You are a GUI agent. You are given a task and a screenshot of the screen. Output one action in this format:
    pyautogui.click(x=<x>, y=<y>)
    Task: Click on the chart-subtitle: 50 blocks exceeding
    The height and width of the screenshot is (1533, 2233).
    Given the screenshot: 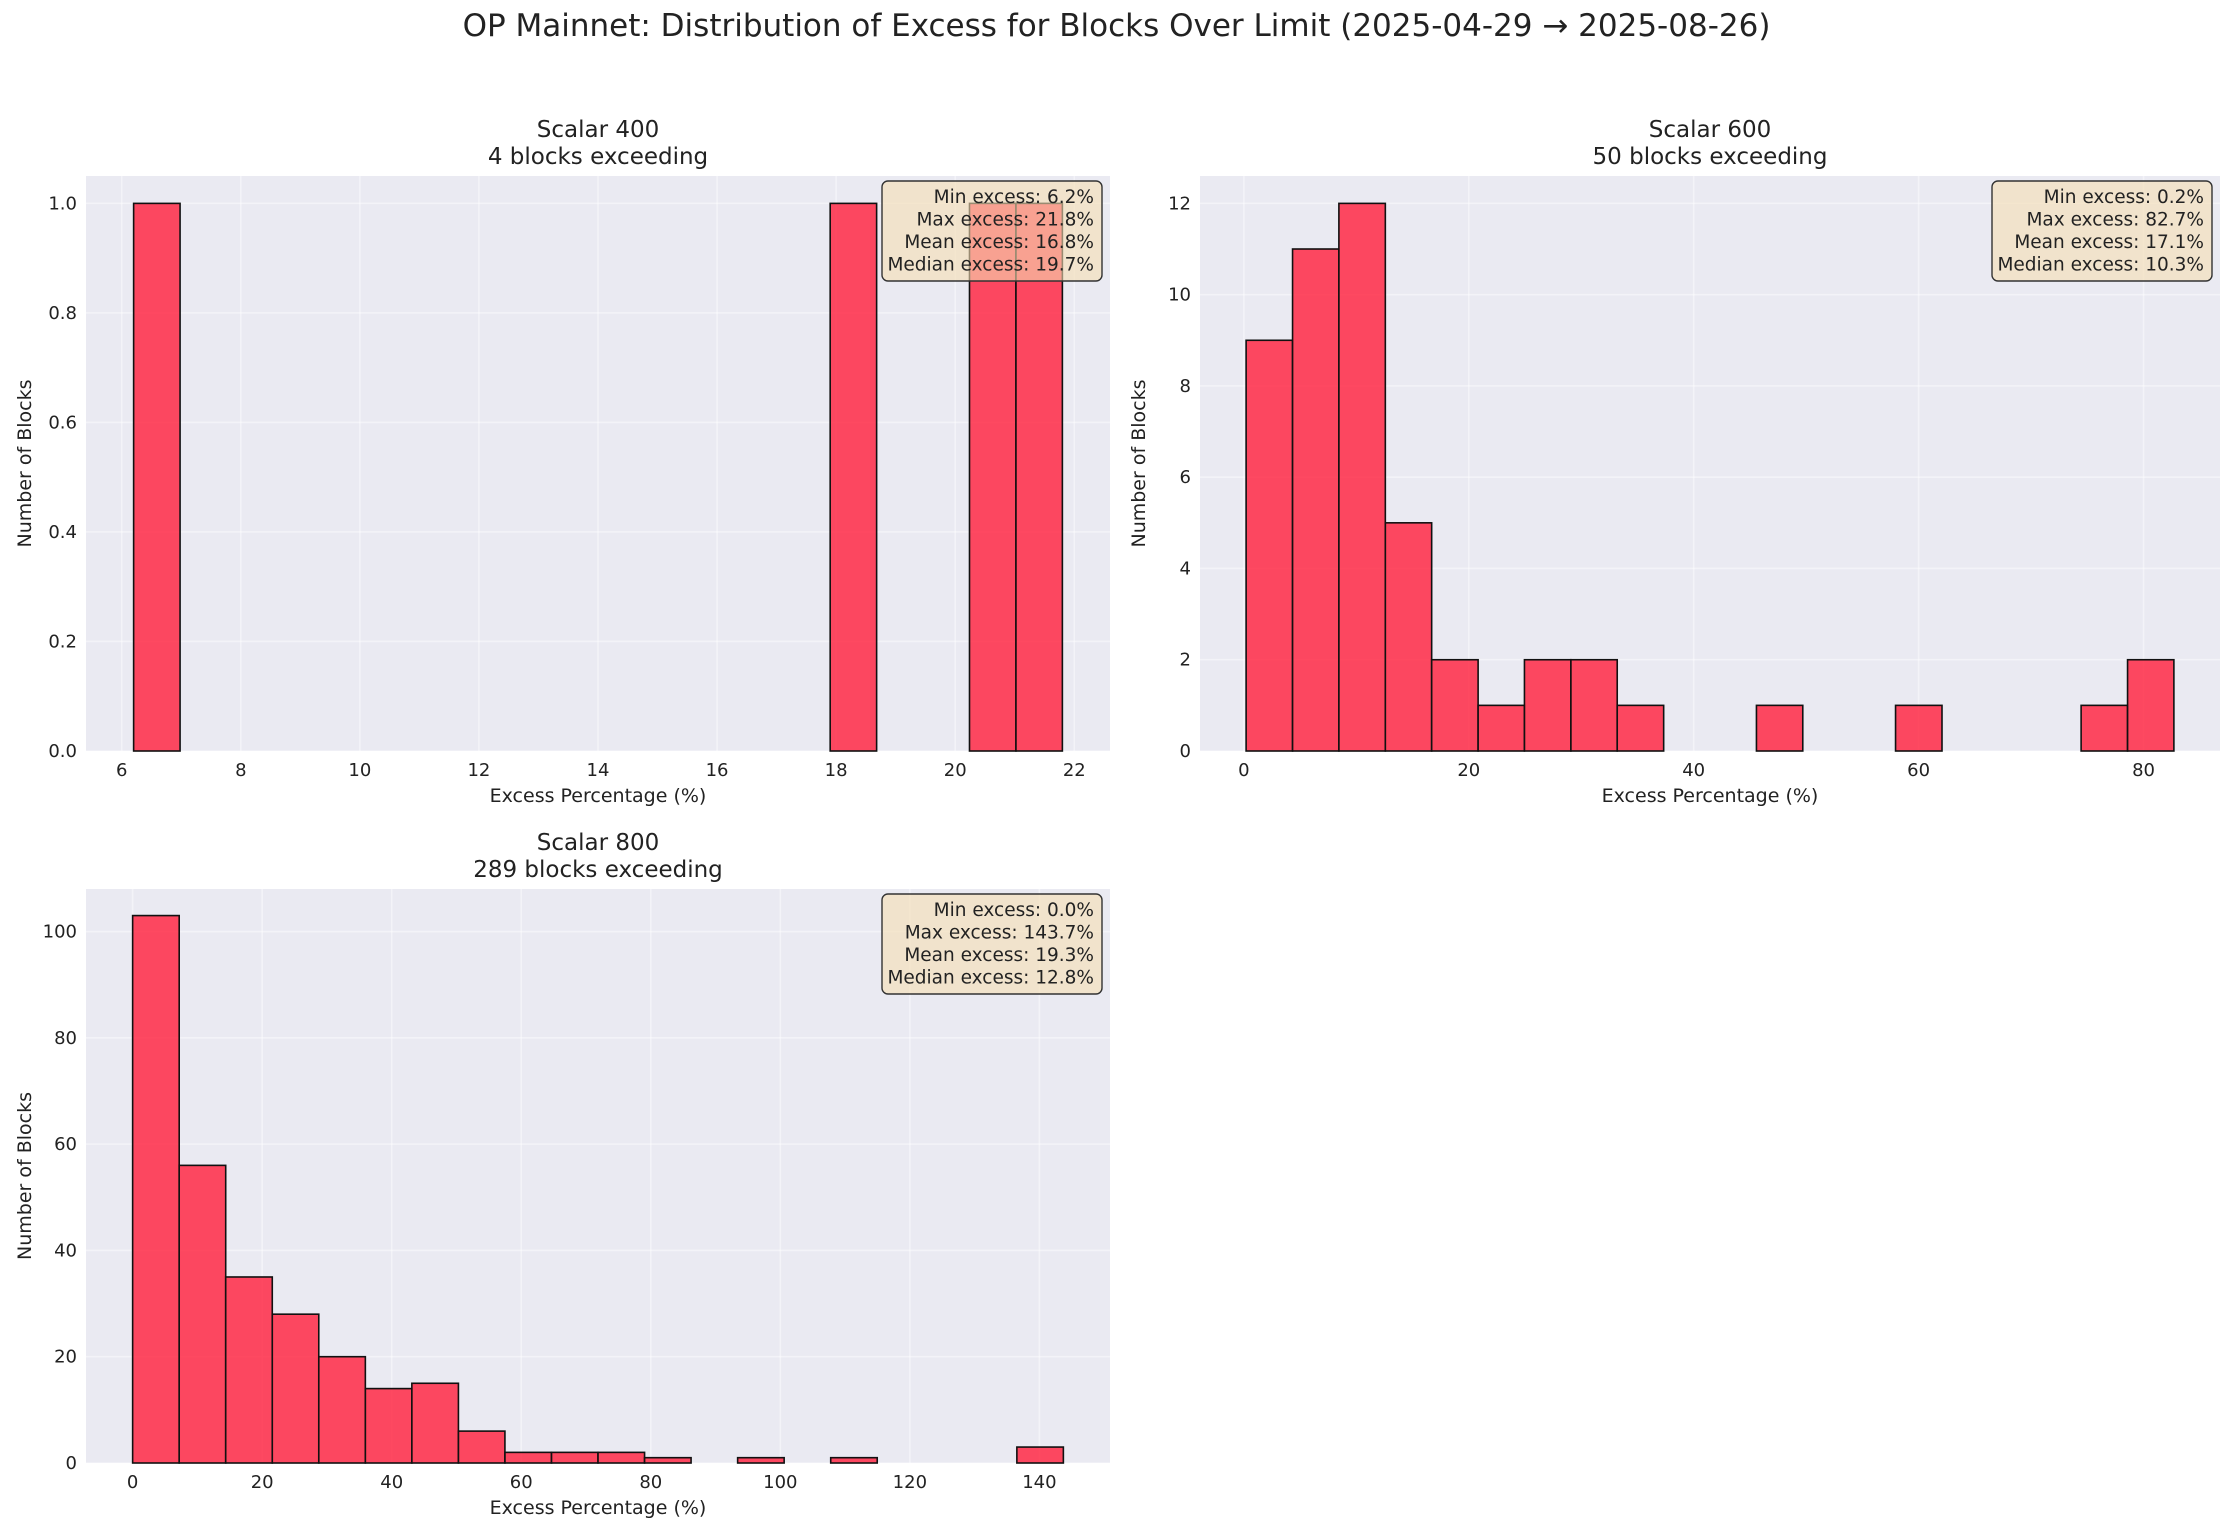 What is the action you would take?
    pyautogui.click(x=1710, y=157)
    